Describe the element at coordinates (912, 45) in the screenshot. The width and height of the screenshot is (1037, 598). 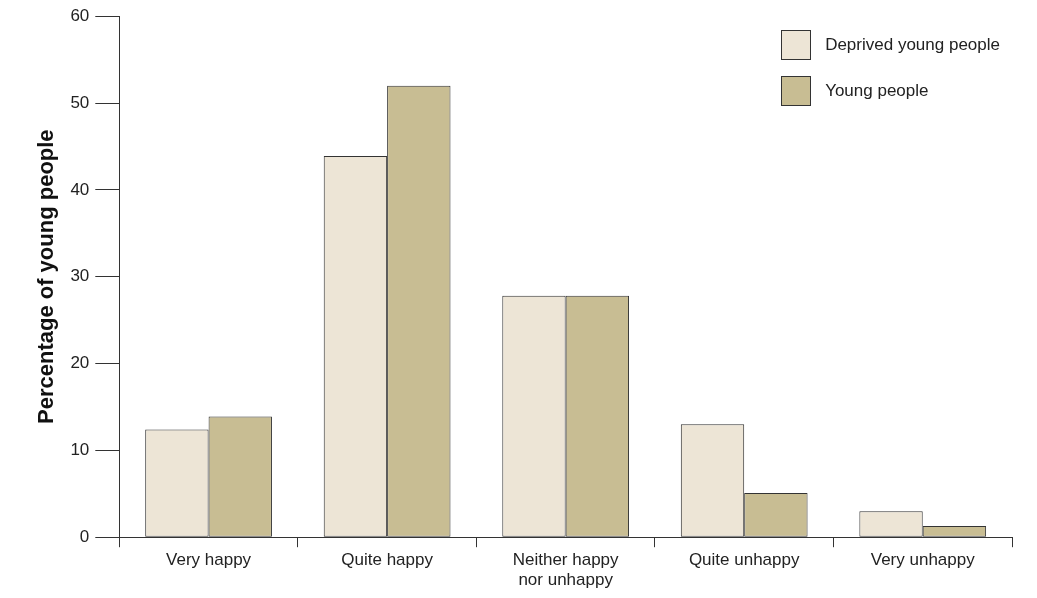
I see `legend-label: Deprived young people` at that location.